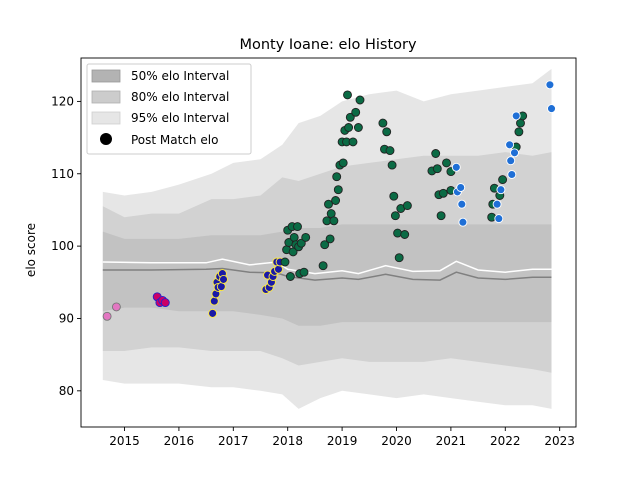 The width and height of the screenshot is (640, 480). What do you see at coordinates (62, 101) in the screenshot?
I see `y-tick-label: 120` at bounding box center [62, 101].